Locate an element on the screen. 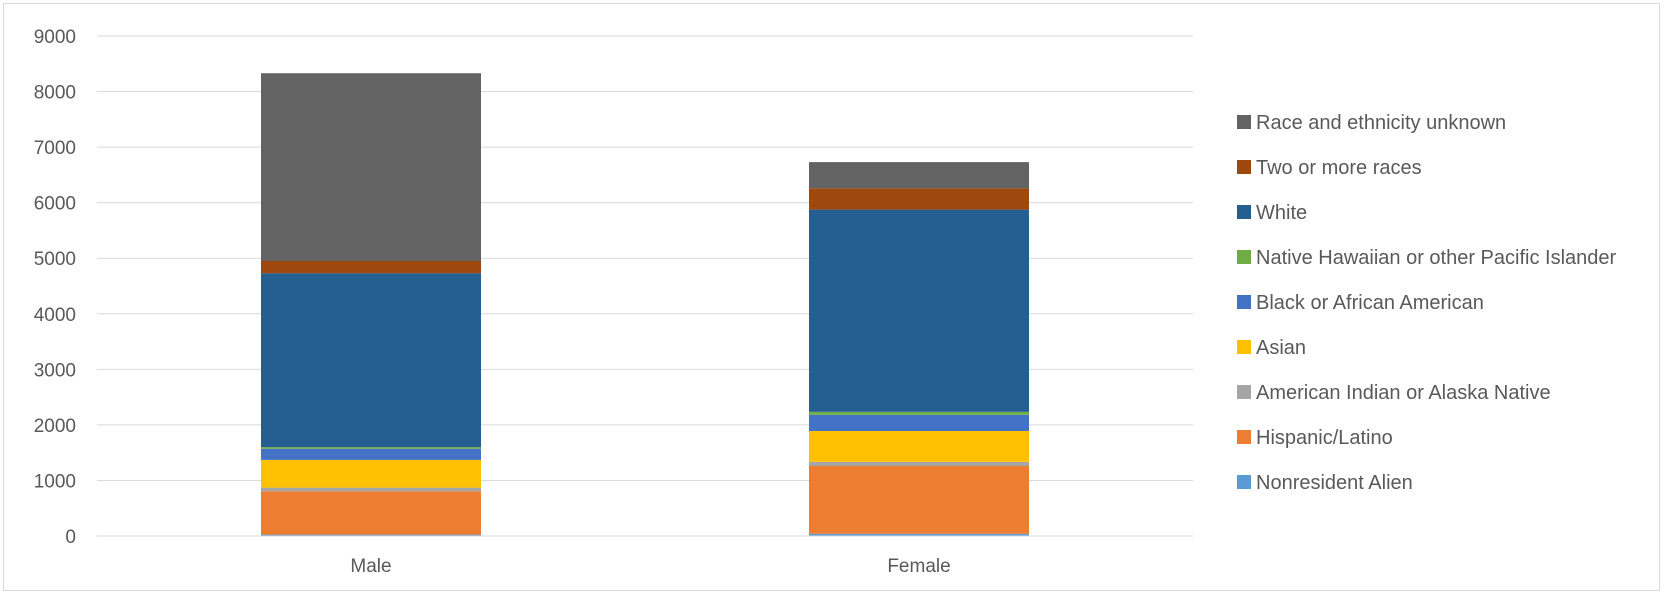 Image resolution: width=1665 pixels, height=595 pixels. legend-item: American Indian or Alaska Native is located at coordinates (1394, 393).